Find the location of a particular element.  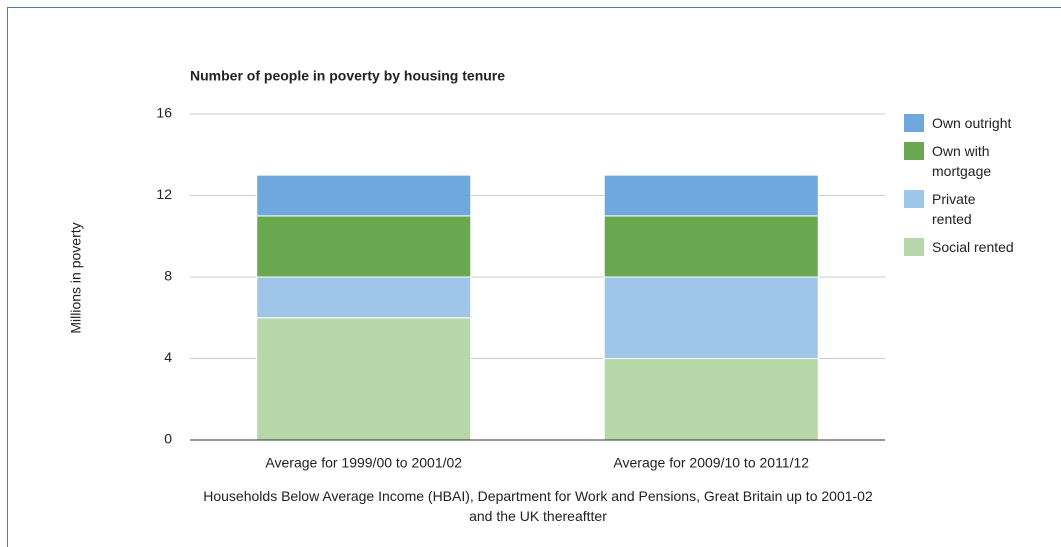

legend-label: Own with mortgage is located at coordinates (962, 161).